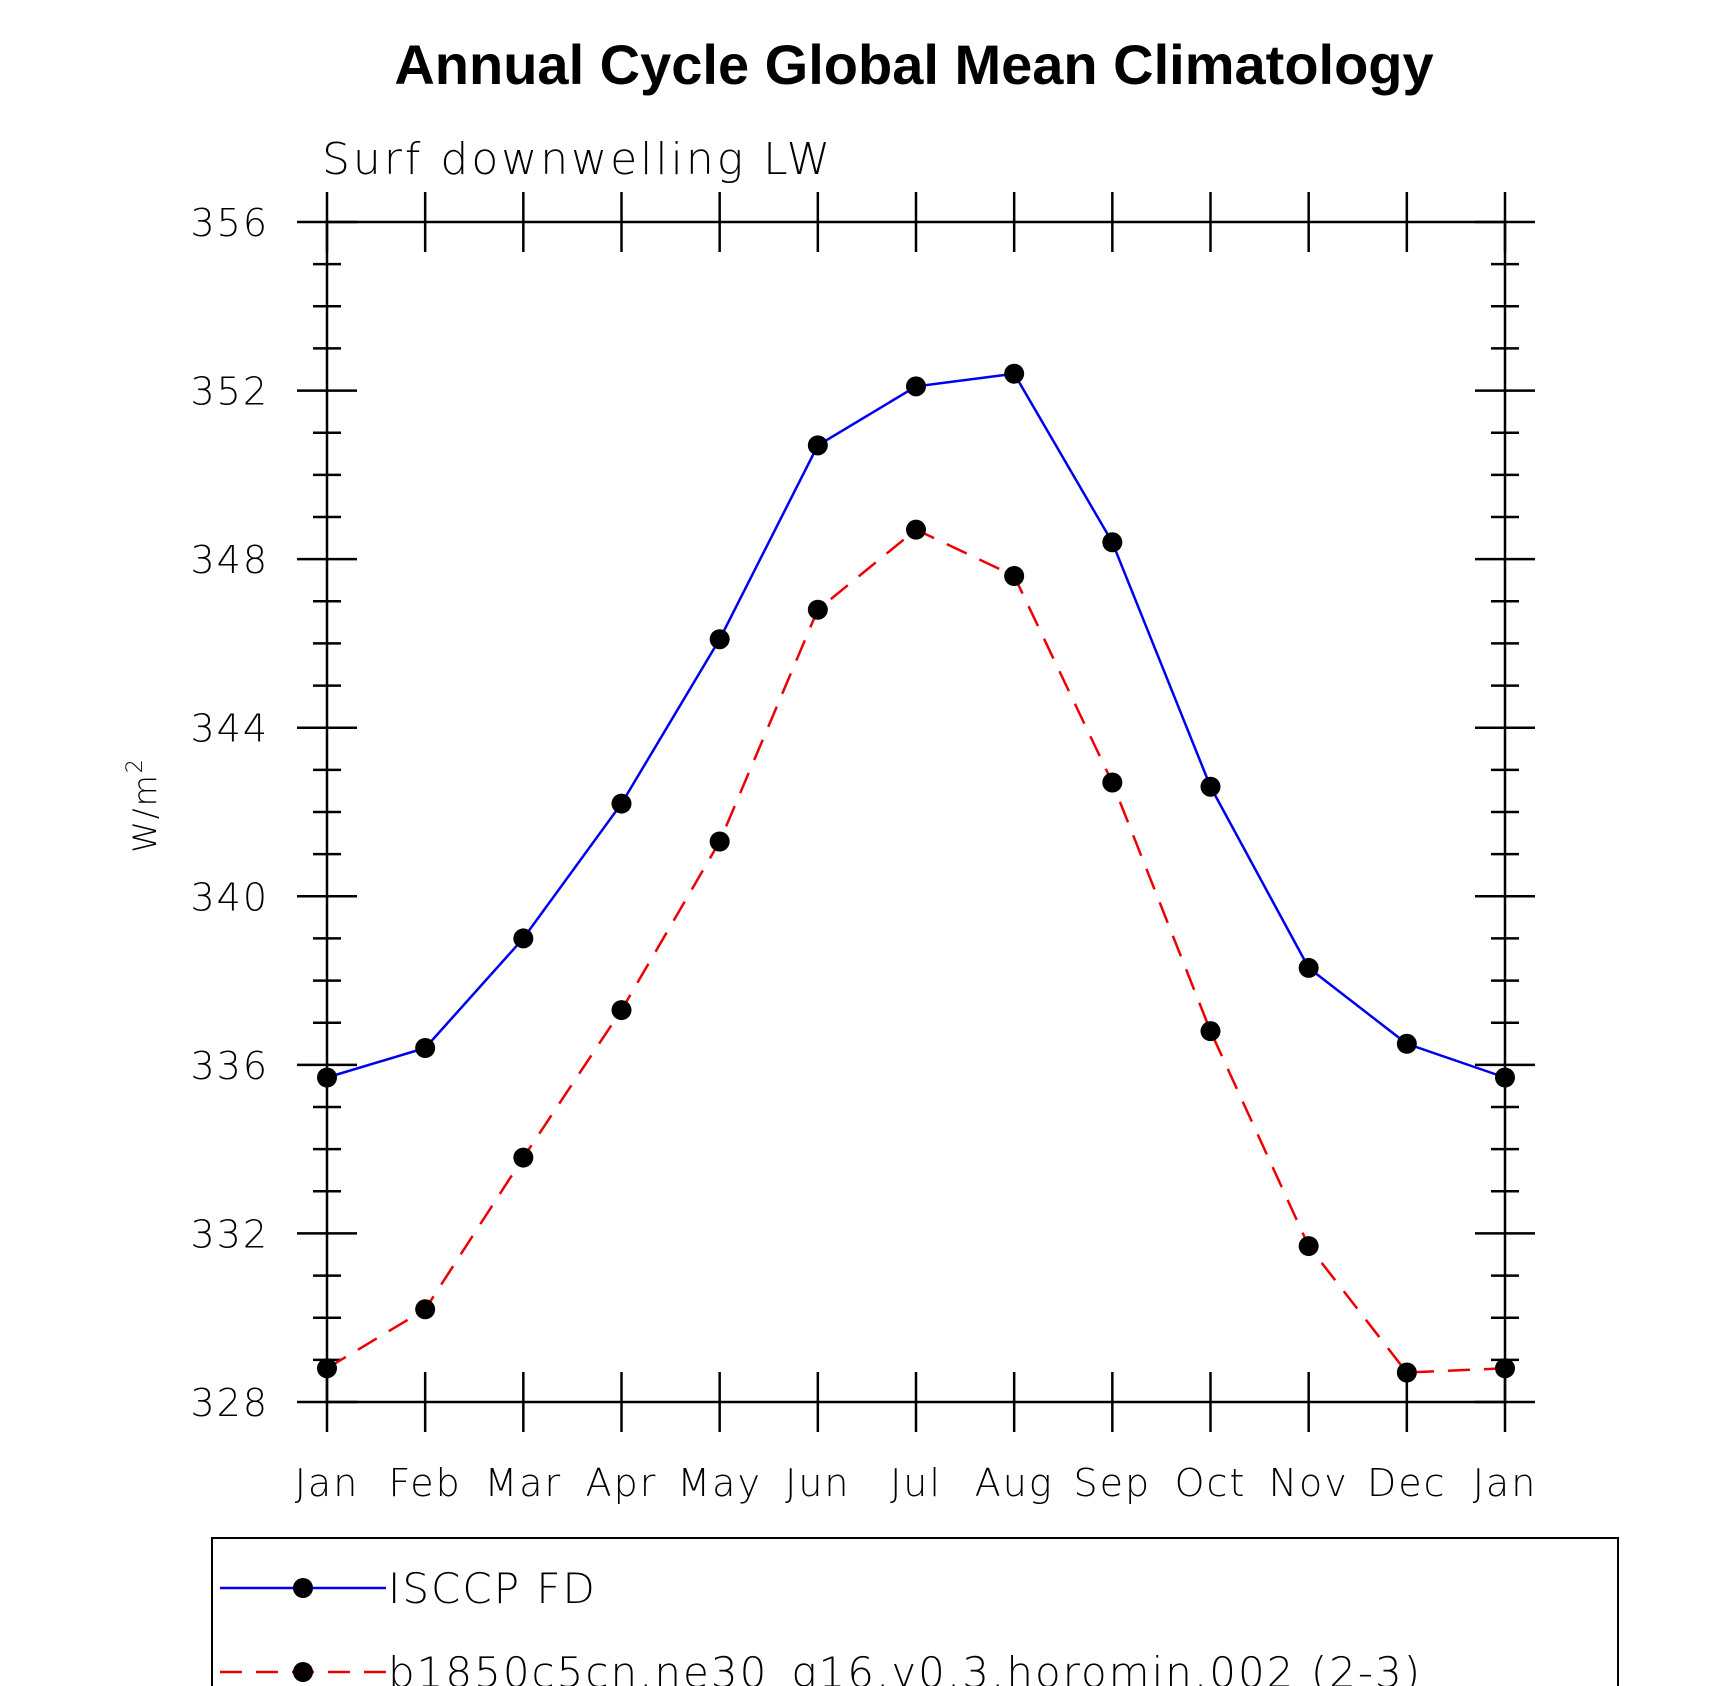  What do you see at coordinates (145, 813) in the screenshot?
I see `y-axis-label-text: W/m` at bounding box center [145, 813].